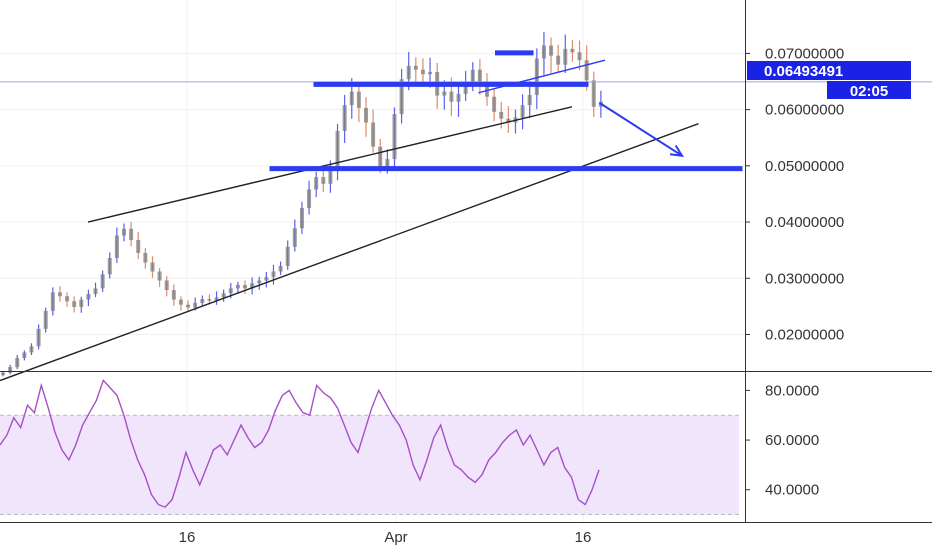  I want to click on countdown-badge-value: 02:05, so click(869, 91).